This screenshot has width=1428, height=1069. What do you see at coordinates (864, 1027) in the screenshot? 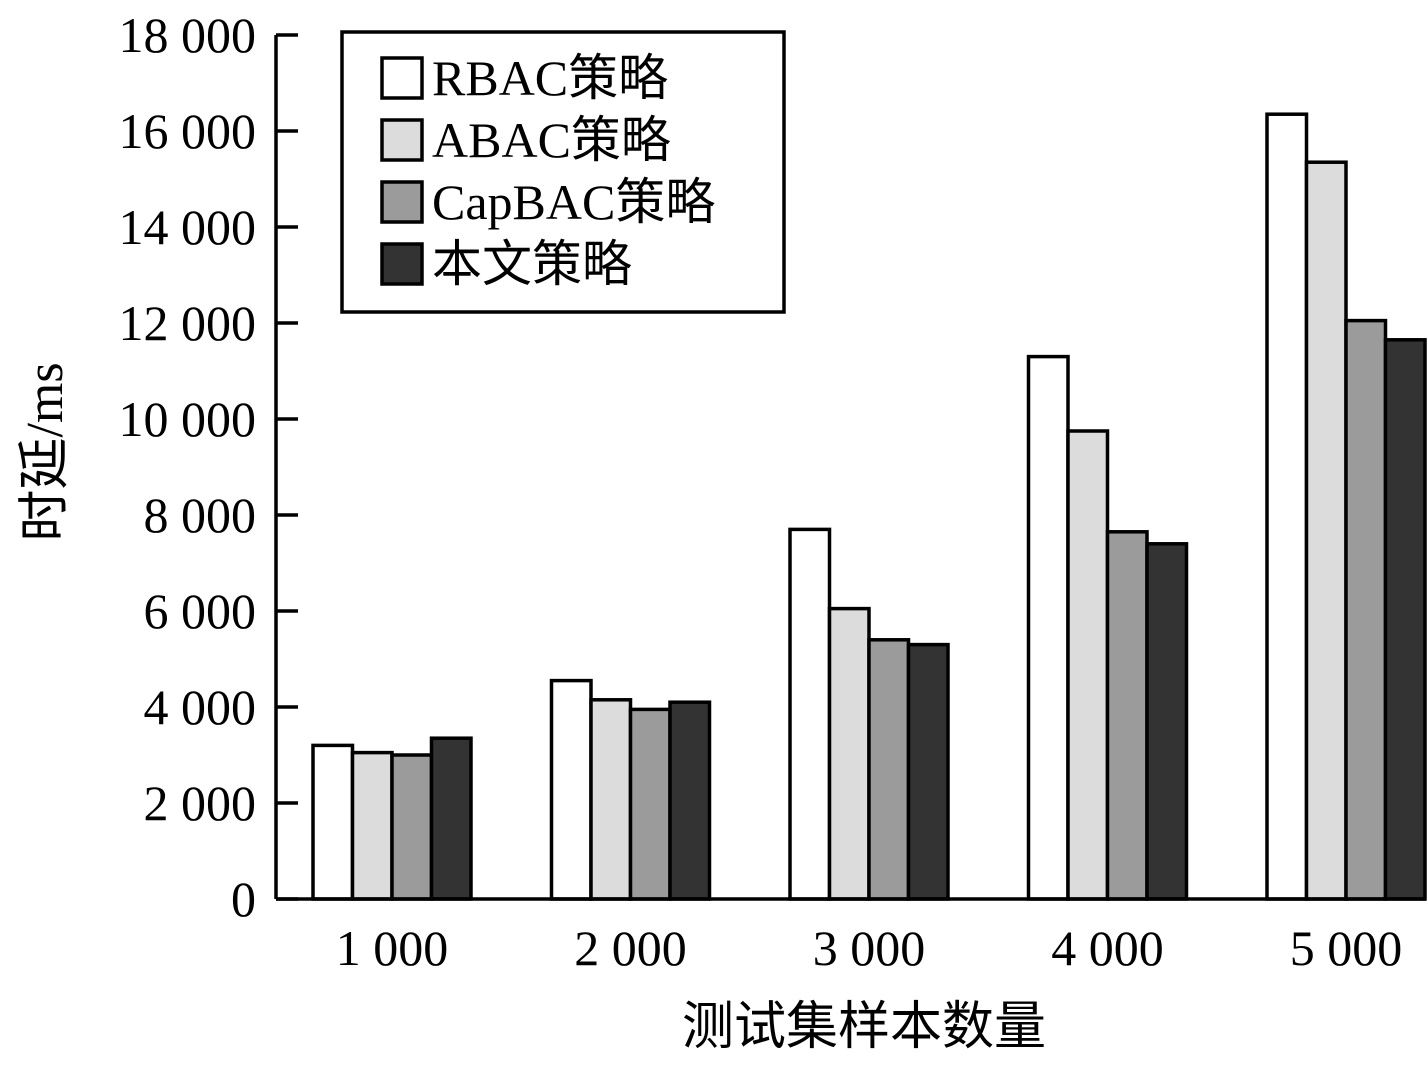
I see `x-axis-title: 测试集样本数量` at bounding box center [864, 1027].